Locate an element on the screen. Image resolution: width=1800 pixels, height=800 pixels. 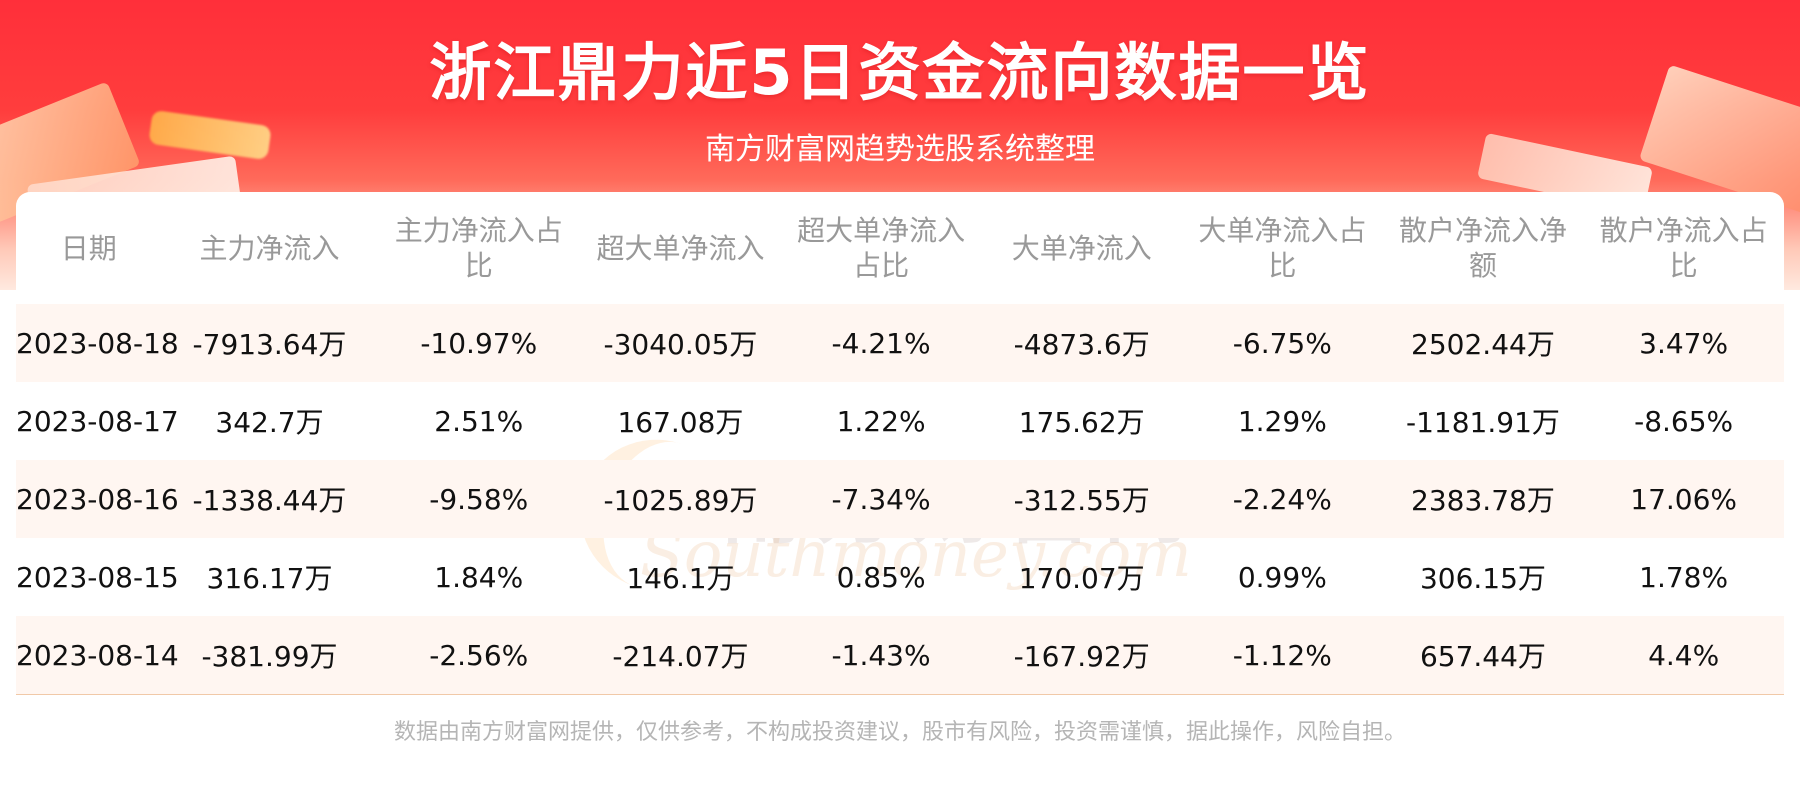
cell-xl-order-inflow: 146.1万 is located at coordinates (680, 578).